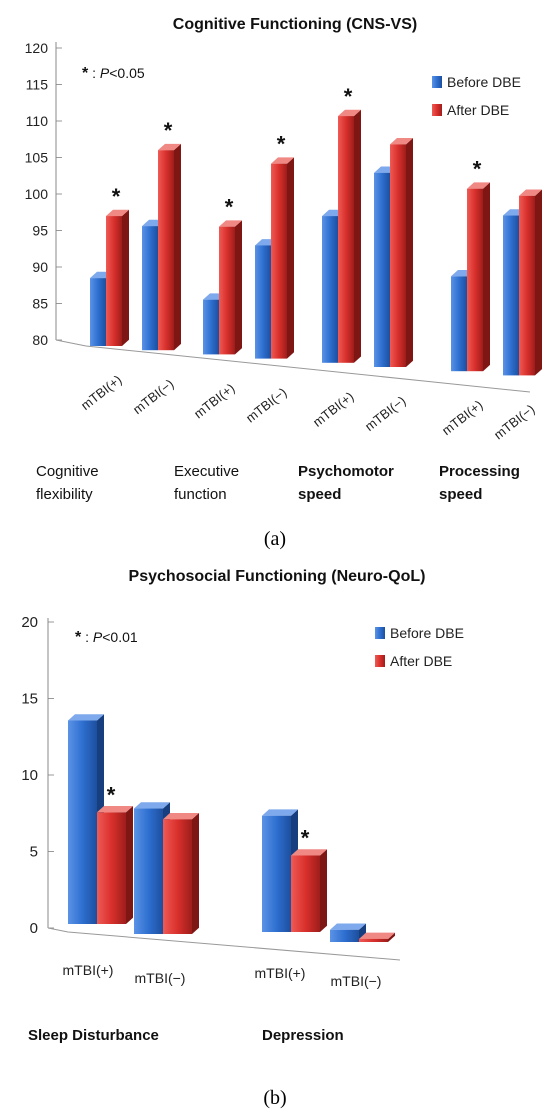 Image resolution: width=550 pixels, height=1114 pixels. I want to click on panel-label-b: (b), so click(274, 1098).